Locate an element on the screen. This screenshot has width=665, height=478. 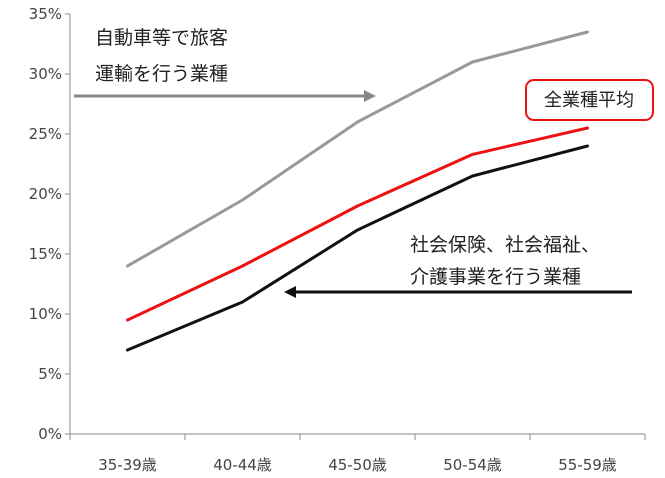
annotation-welfare-line2: 介護事業を行う業種 is located at coordinates (495, 277).